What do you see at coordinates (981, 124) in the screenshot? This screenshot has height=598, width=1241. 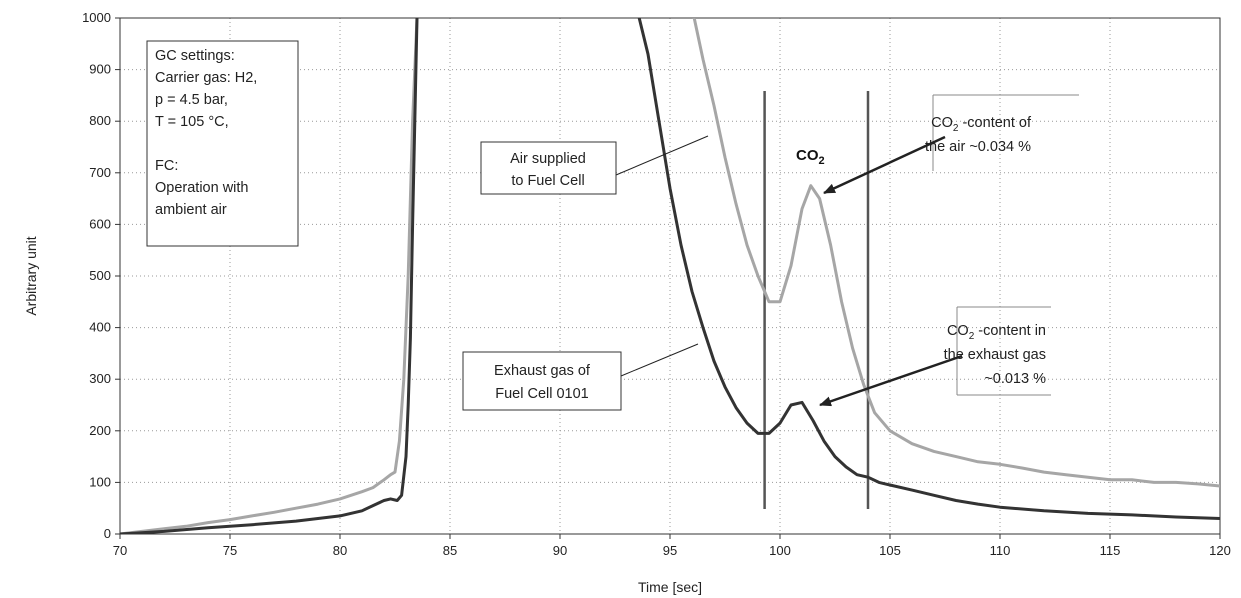 I see `air-co2-line1: CO2 -content of` at bounding box center [981, 124].